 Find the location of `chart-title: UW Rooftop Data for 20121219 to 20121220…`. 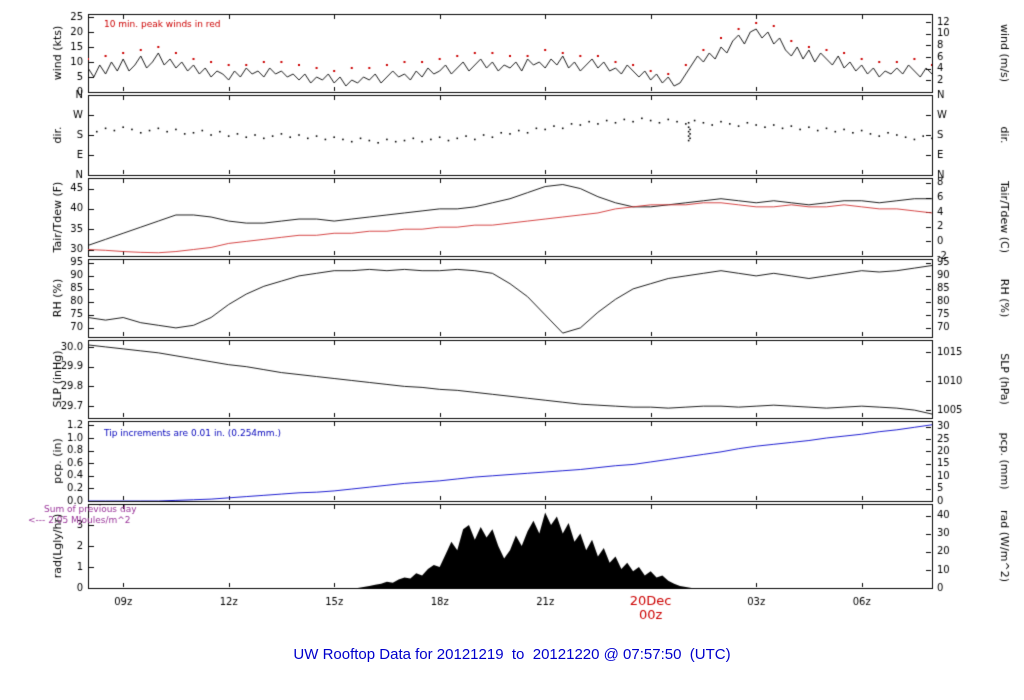

chart-title: UW Rooftop Data for 20121219 to 20121220… is located at coordinates (512, 654).